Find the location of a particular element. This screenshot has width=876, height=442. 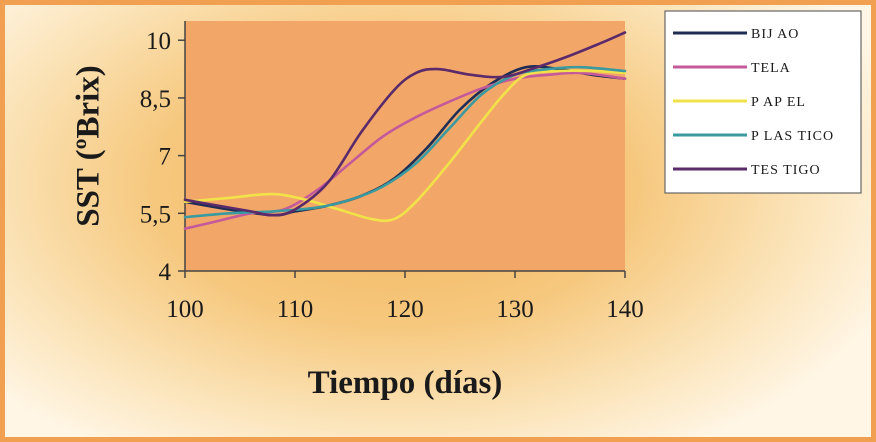

y-tick-label: 10 is located at coordinates (158, 41).